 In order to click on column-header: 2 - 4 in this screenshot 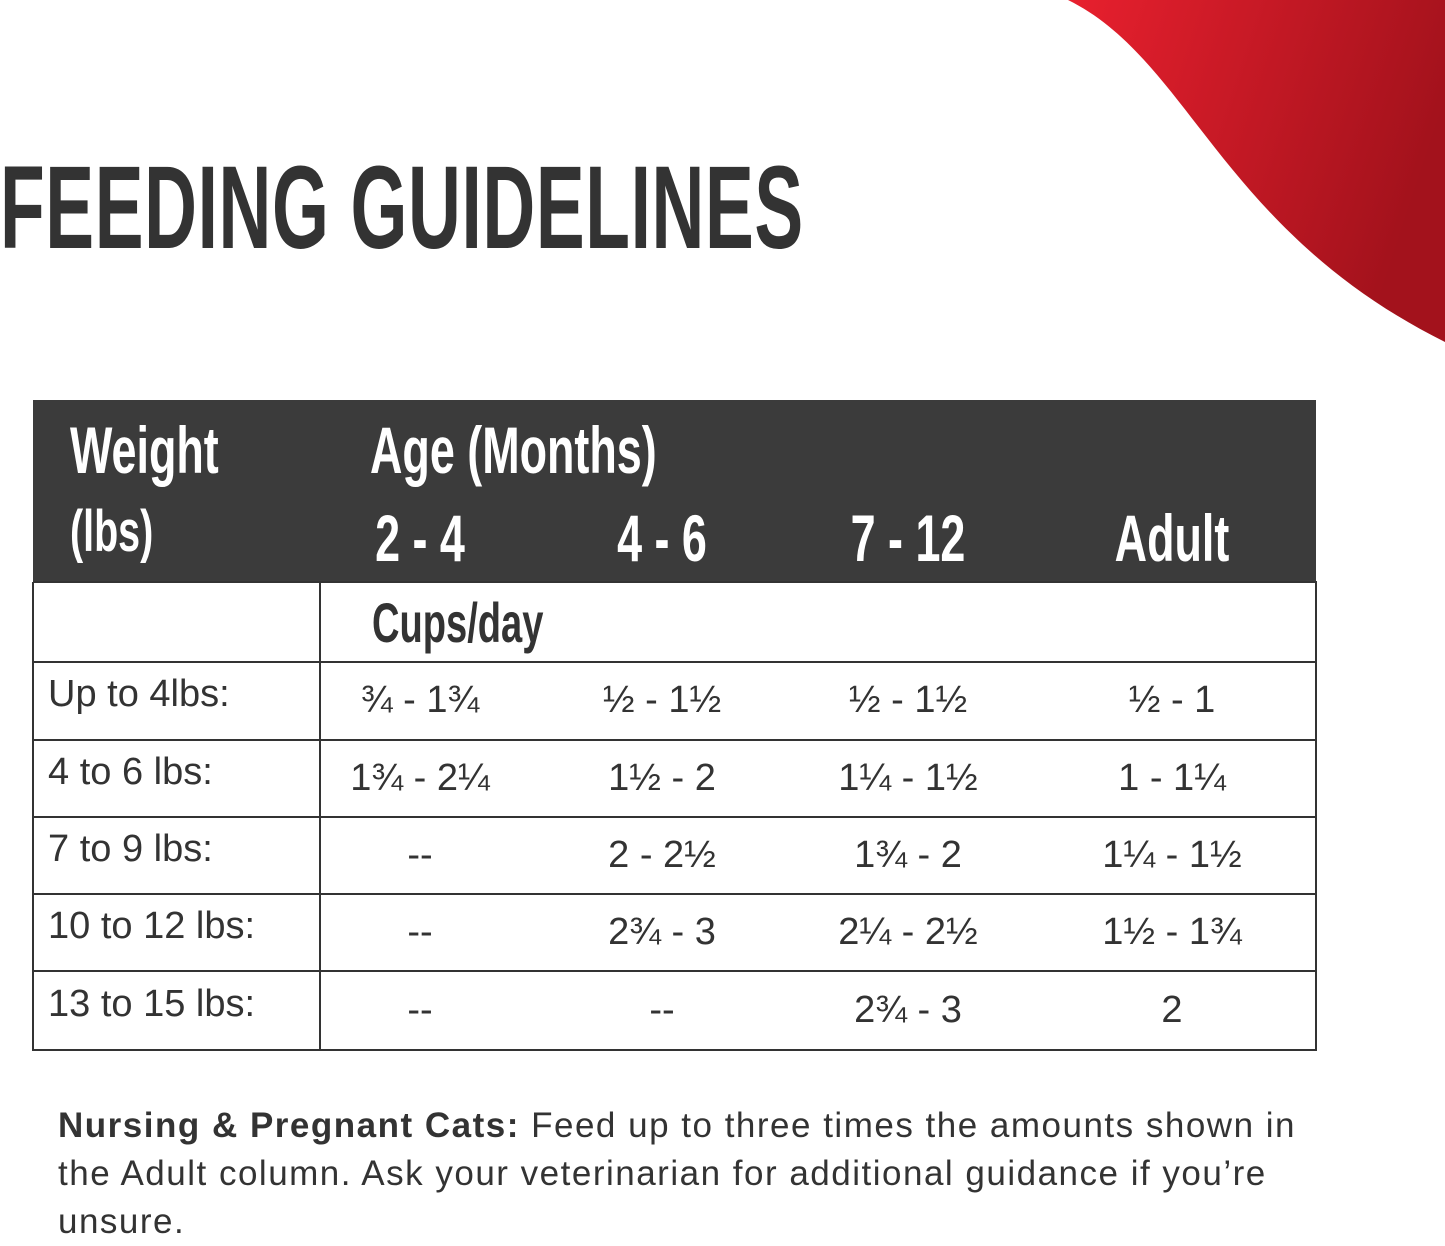, I will do `click(420, 538)`.